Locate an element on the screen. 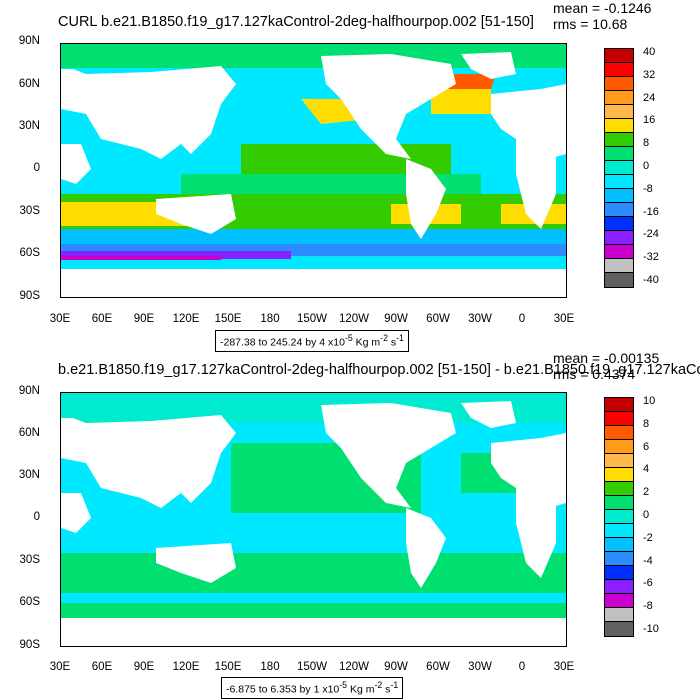  colorbar-label: 6 is located at coordinates (646, 446).